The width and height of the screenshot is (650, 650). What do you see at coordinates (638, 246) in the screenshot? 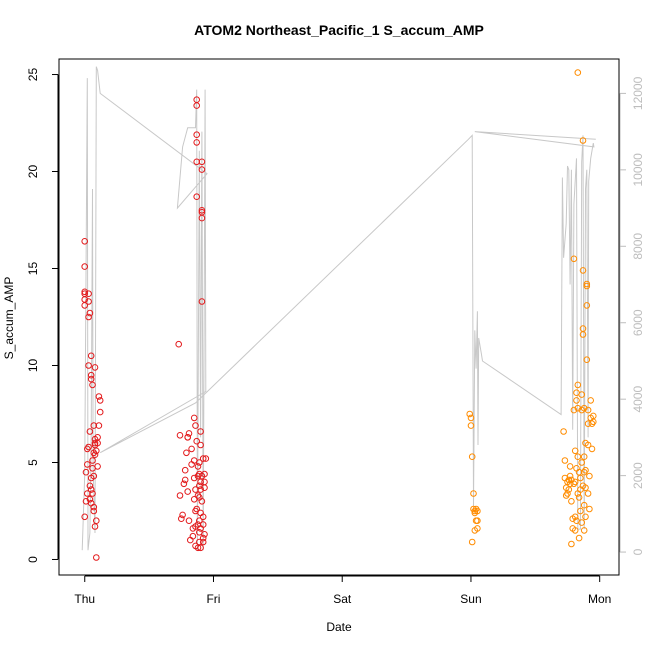
I see `y2-tick-label: 8000` at bounding box center [638, 246].